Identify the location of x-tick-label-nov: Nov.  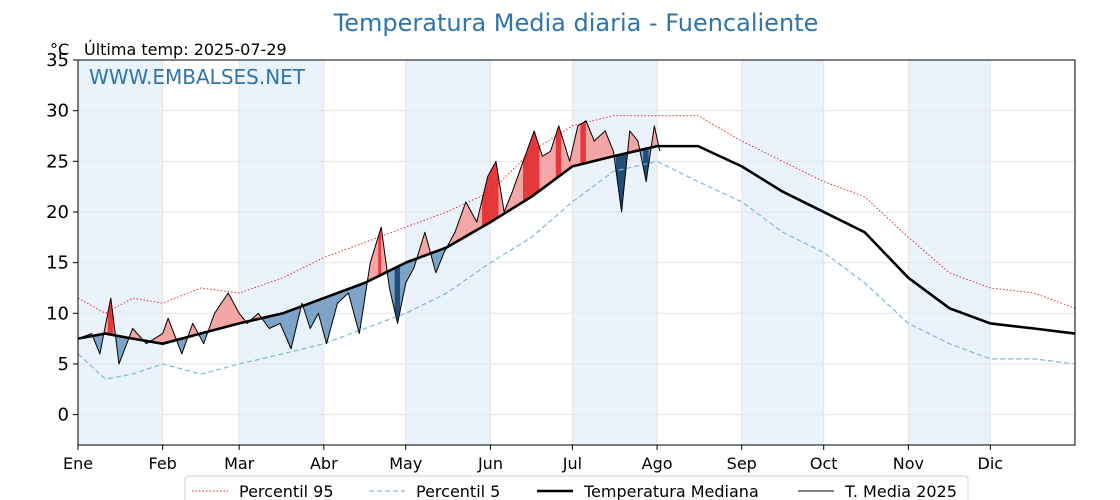
(908, 463).